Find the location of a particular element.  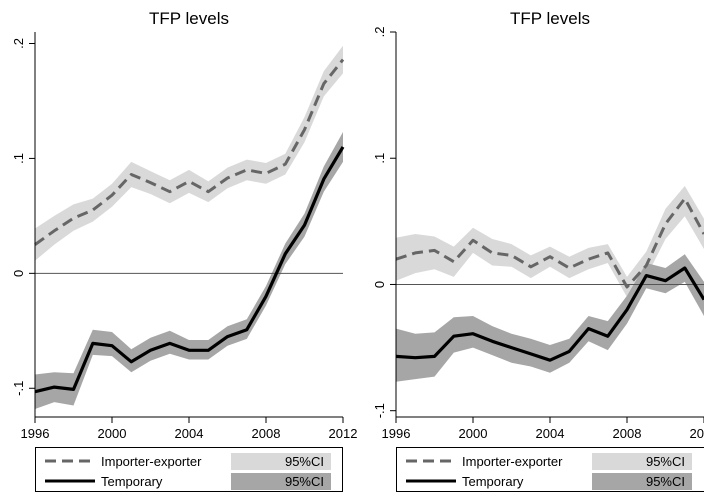

left-legend-label-importer-exporter: Importer-exporter is located at coordinates (151, 461).